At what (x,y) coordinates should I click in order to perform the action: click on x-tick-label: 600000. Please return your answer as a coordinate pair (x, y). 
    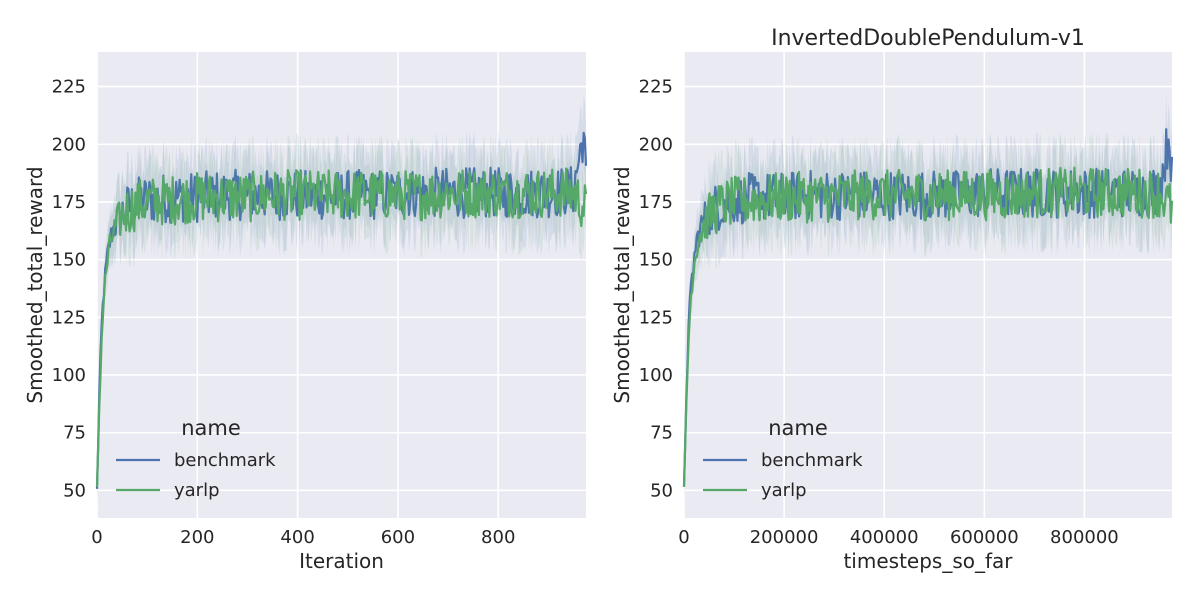
    Looking at the image, I should click on (984, 537).